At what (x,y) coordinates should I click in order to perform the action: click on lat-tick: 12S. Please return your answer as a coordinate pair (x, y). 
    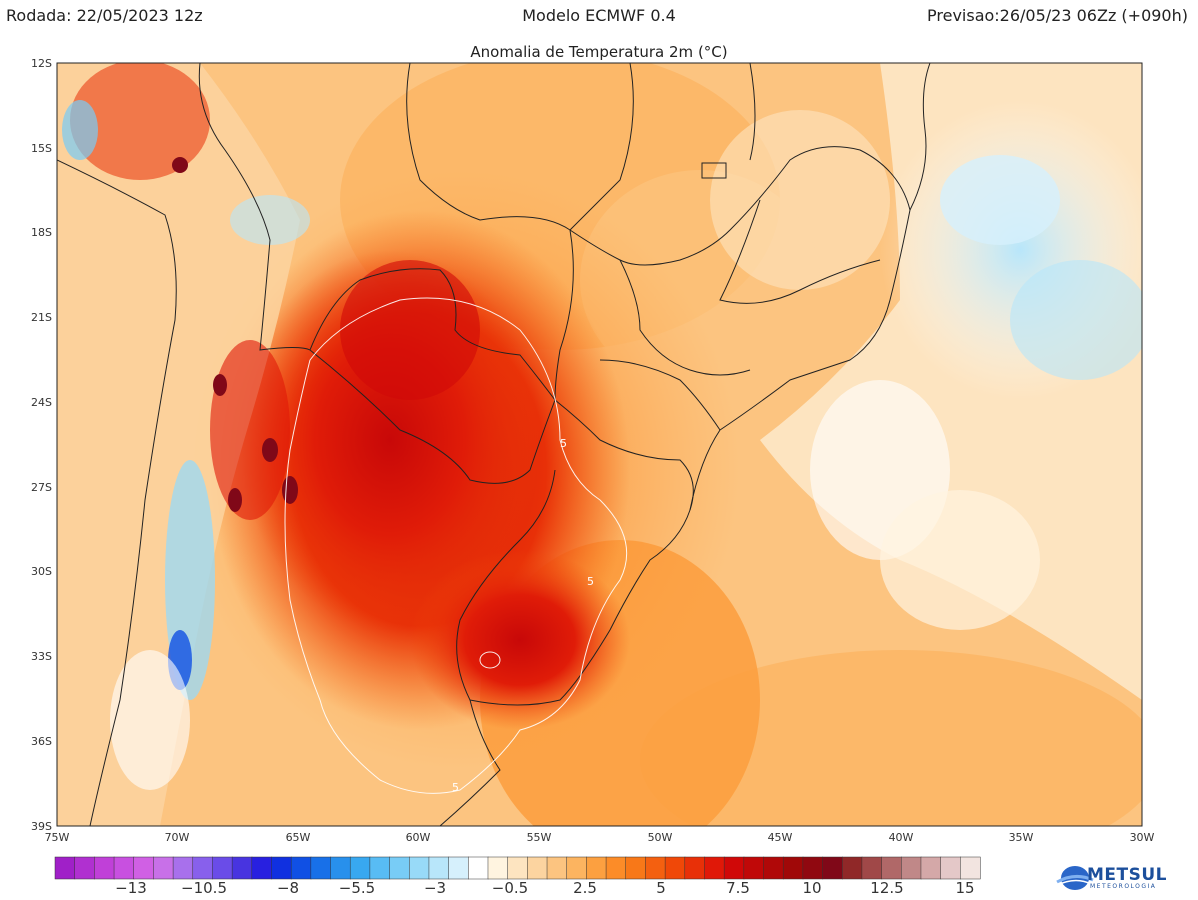
    Looking at the image, I should click on (41, 63).